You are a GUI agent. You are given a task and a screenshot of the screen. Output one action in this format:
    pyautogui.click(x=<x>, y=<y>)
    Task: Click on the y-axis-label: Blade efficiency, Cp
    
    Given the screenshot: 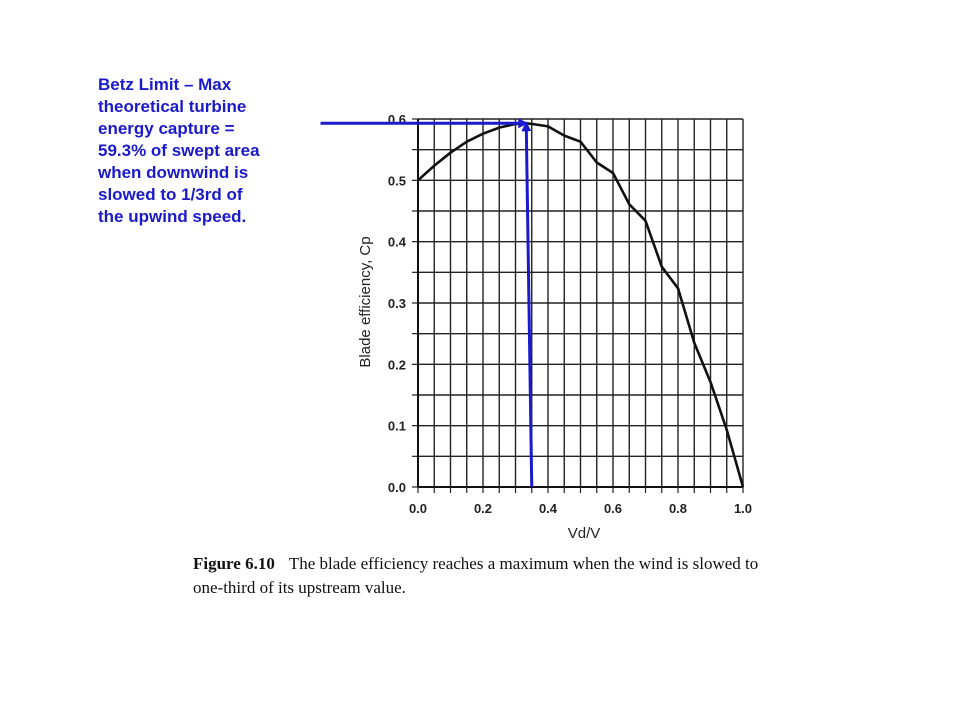 What is the action you would take?
    pyautogui.click(x=365, y=301)
    